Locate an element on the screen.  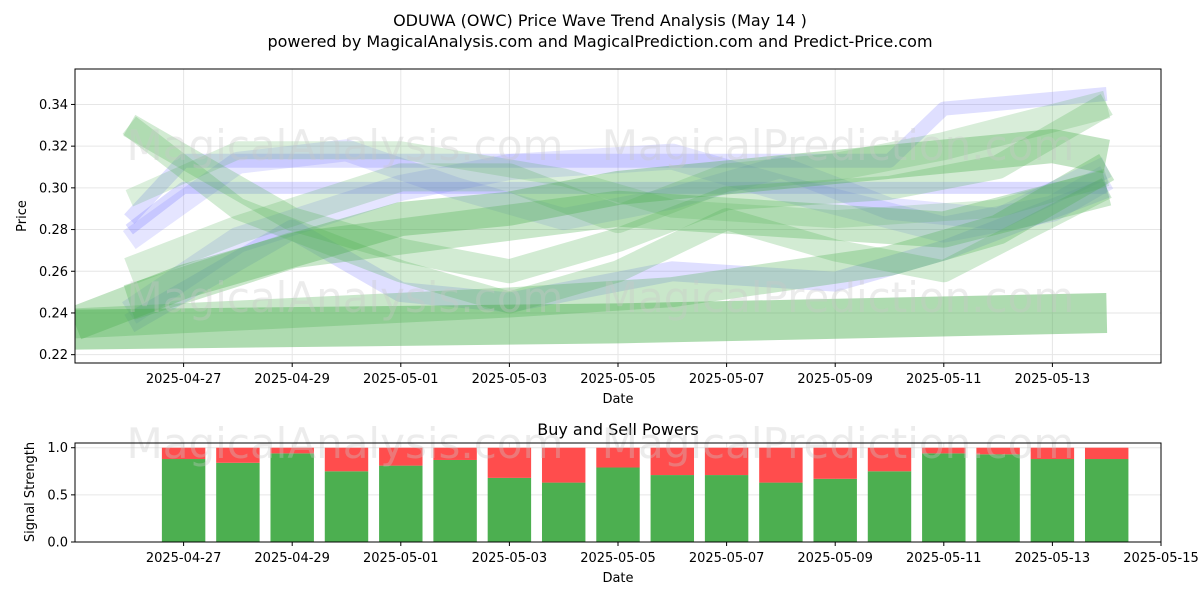
price-x-tick-label: 2025-05-01 is located at coordinates (401, 379).